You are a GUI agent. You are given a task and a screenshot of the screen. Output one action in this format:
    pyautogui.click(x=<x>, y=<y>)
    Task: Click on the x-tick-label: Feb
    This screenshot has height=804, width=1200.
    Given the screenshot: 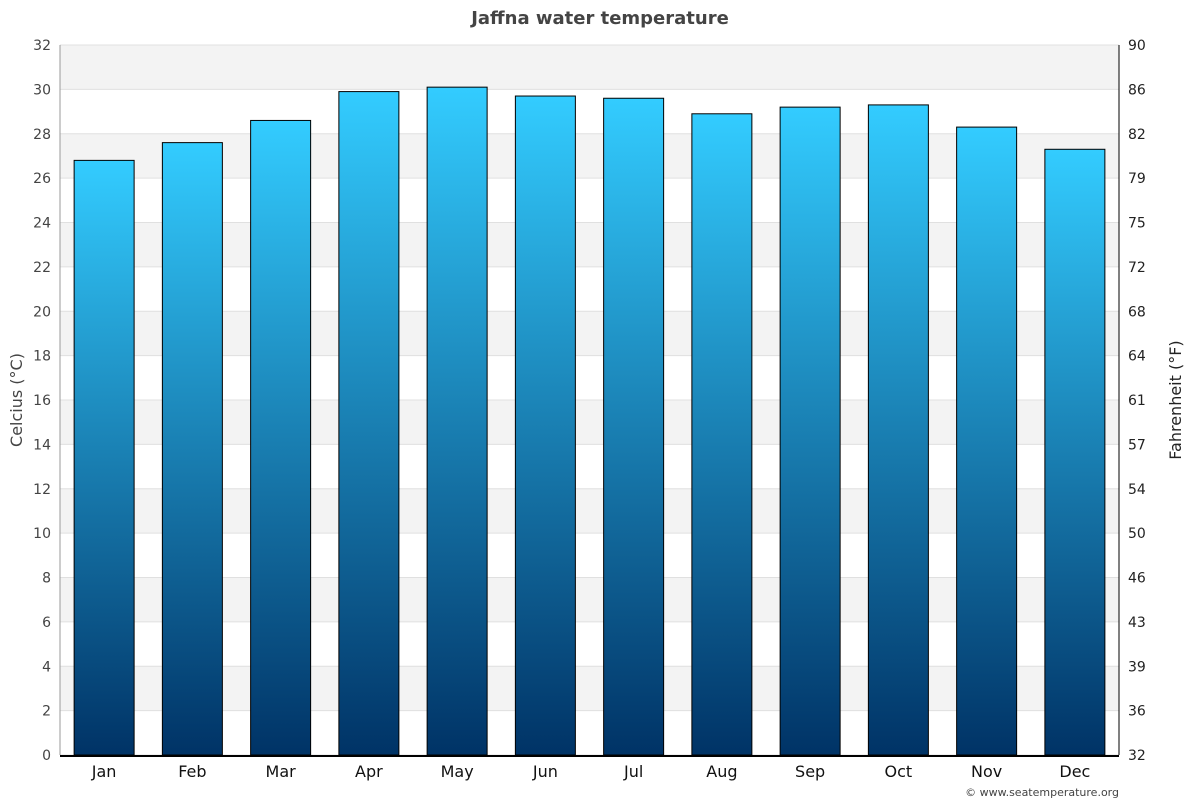 What is the action you would take?
    pyautogui.click(x=192, y=771)
    